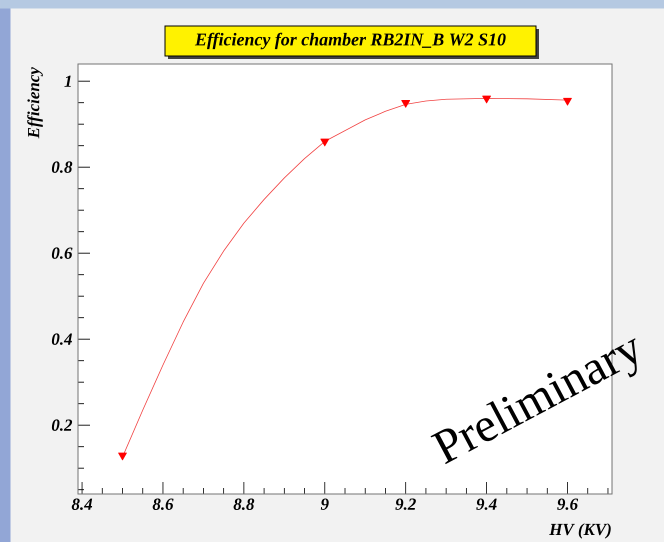 The image size is (664, 542). I want to click on x-tick-label: 8.4, so click(82, 504).